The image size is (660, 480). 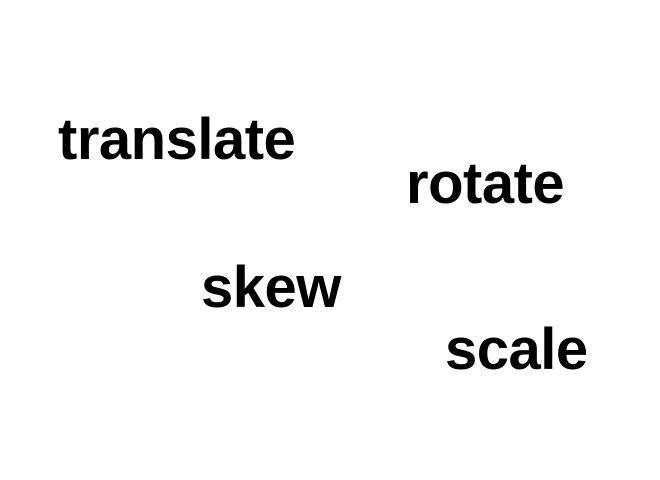 What do you see at coordinates (485, 183) in the screenshot?
I see `word-rotate: rotate` at bounding box center [485, 183].